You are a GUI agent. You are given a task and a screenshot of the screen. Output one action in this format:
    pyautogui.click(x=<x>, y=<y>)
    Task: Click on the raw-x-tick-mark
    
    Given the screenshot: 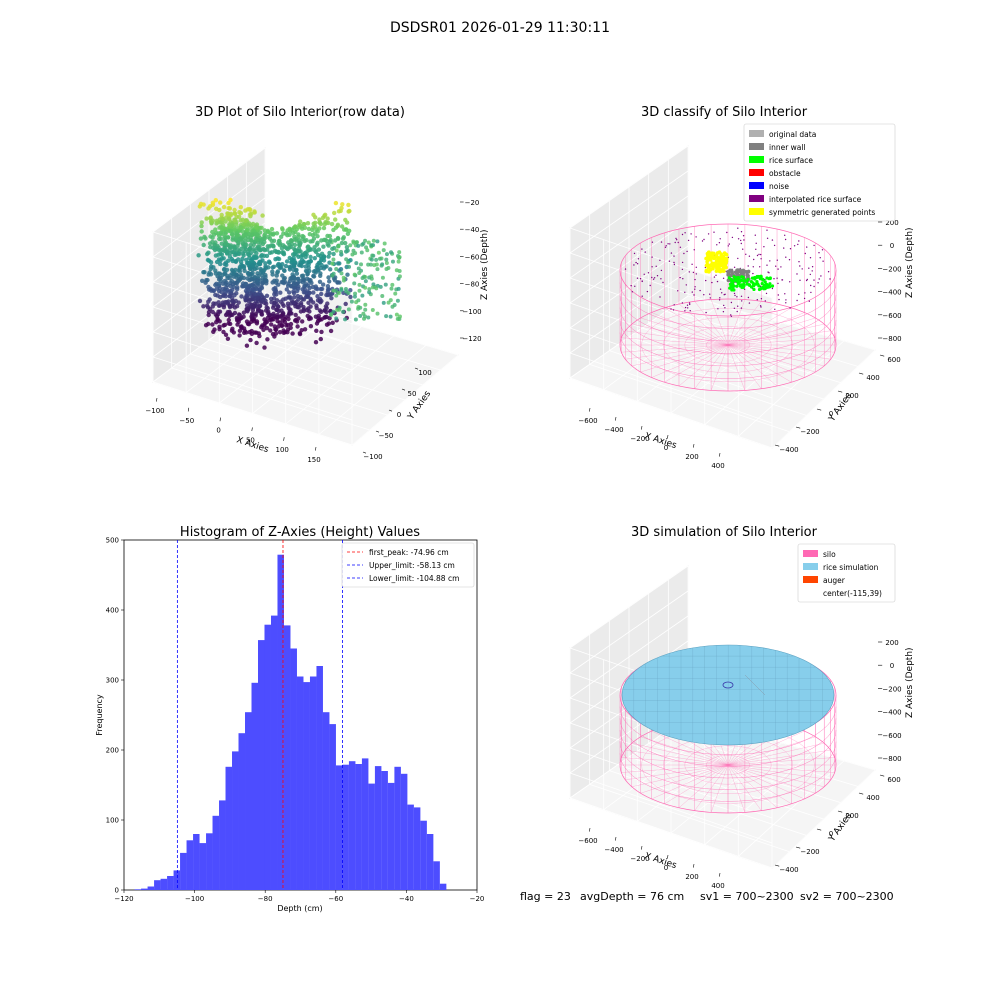 What is the action you would take?
    pyautogui.click(x=220, y=419)
    